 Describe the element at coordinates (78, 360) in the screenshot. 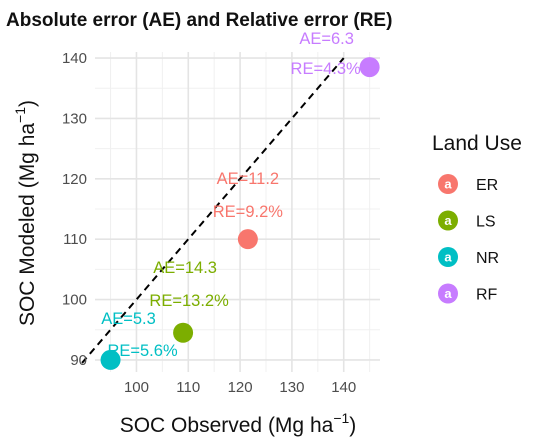

I see `y-tick-label: 90` at that location.